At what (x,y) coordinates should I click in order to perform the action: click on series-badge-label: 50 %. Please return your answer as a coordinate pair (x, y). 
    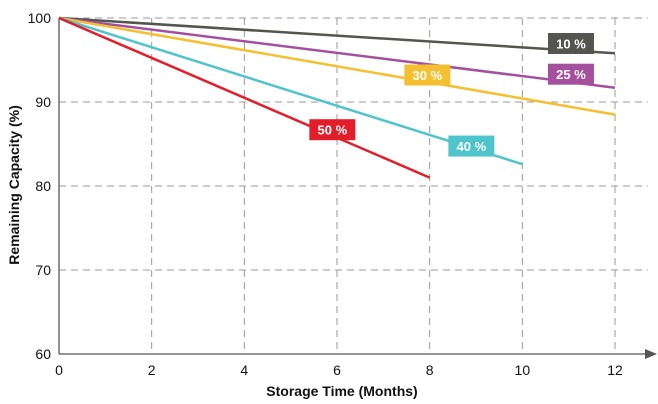
    Looking at the image, I should click on (333, 130).